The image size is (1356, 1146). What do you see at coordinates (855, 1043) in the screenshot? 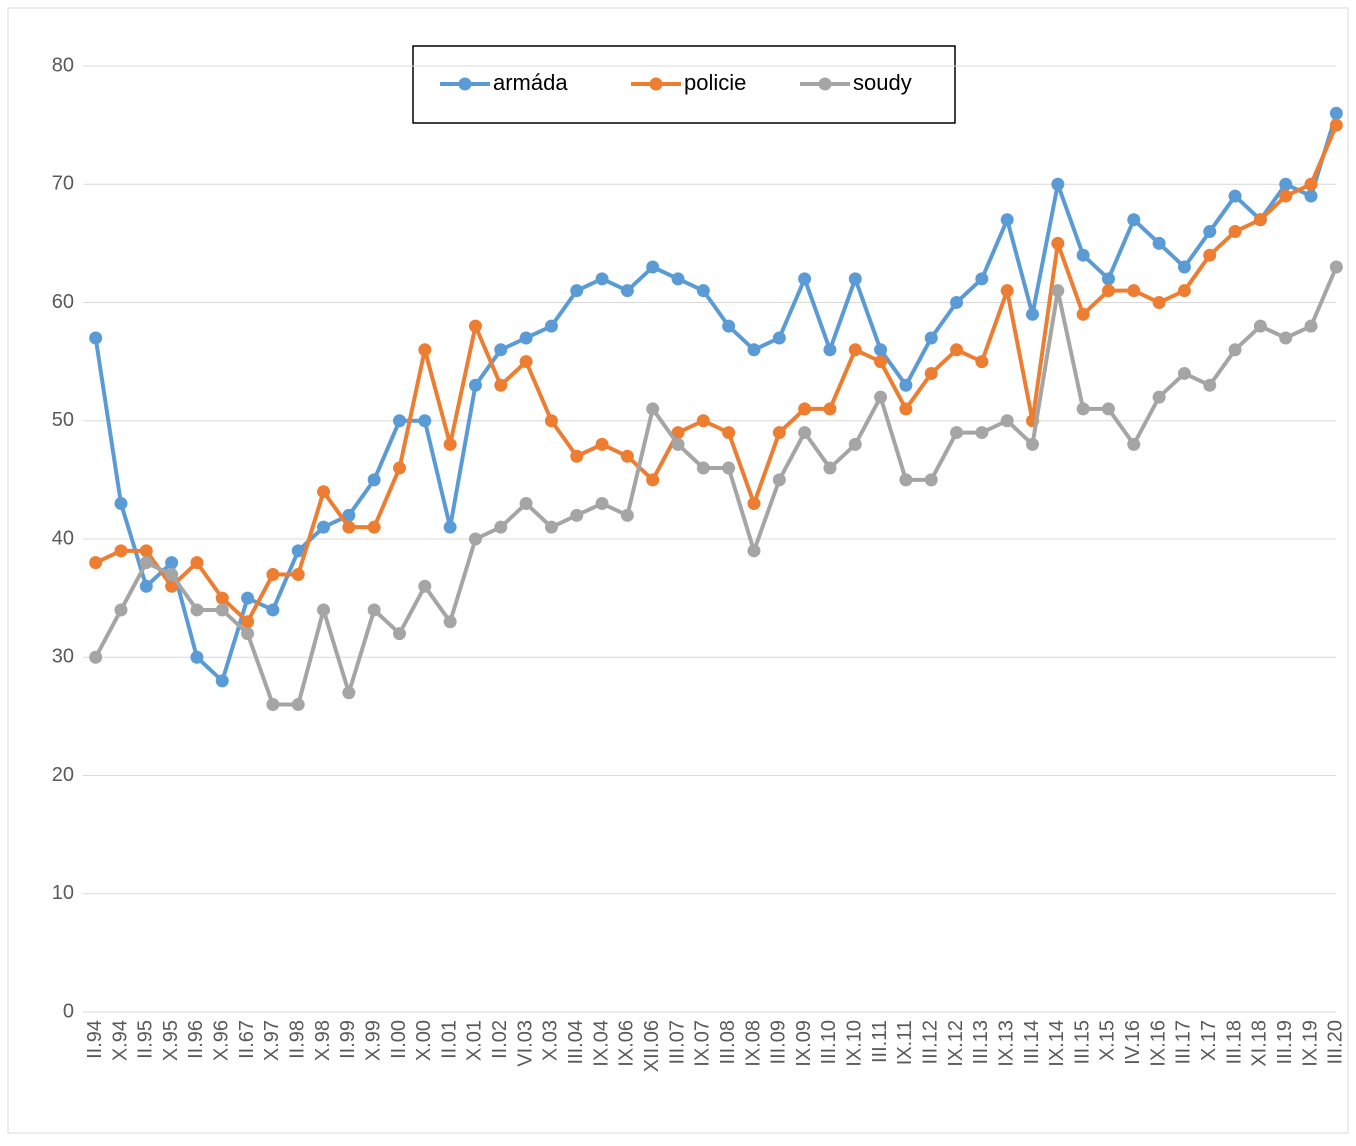
I see `x-tick-label: IX.10` at bounding box center [855, 1043].